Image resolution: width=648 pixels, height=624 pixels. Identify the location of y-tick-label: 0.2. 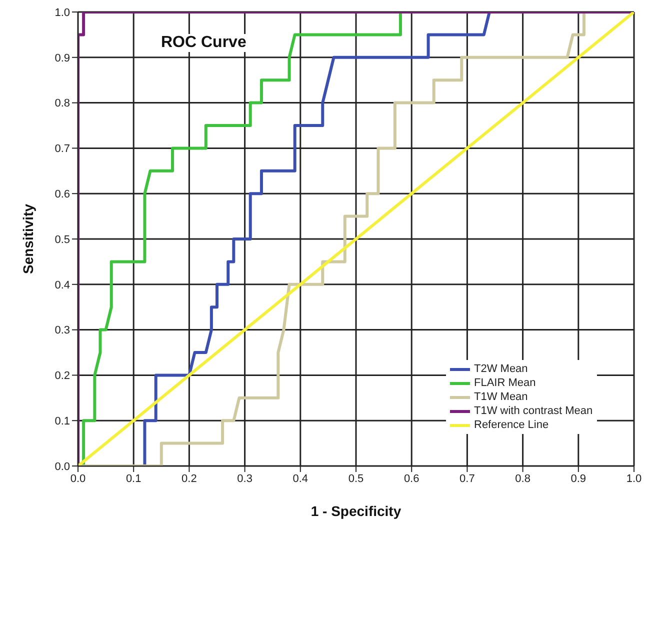
(62, 376).